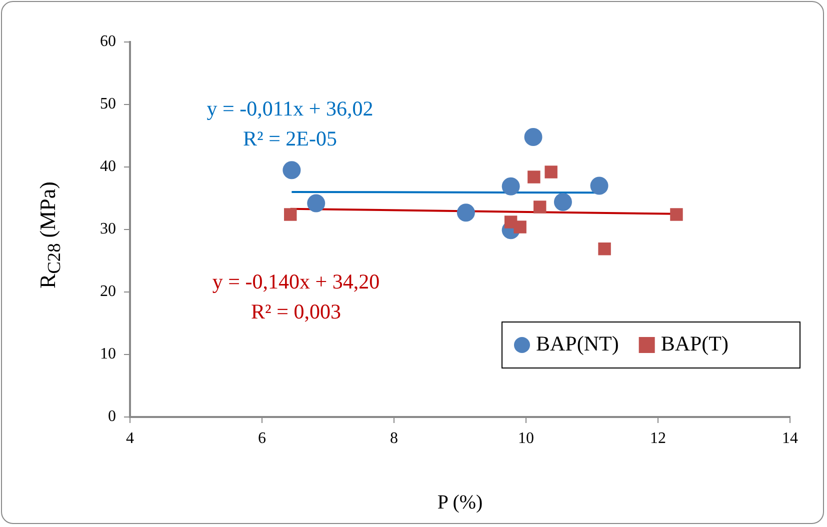 The height and width of the screenshot is (527, 827). I want to click on legend-label: BAP(T), so click(694, 344).